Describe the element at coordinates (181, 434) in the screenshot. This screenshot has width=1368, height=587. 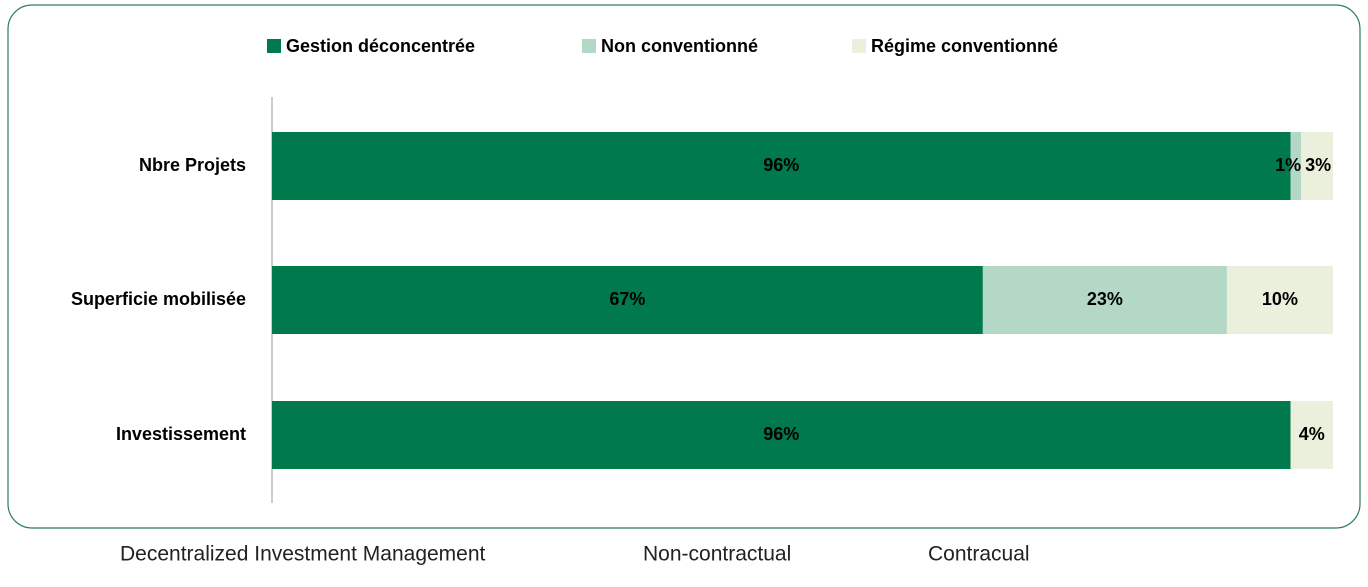
I see `y-tick-label: Investissement` at that location.